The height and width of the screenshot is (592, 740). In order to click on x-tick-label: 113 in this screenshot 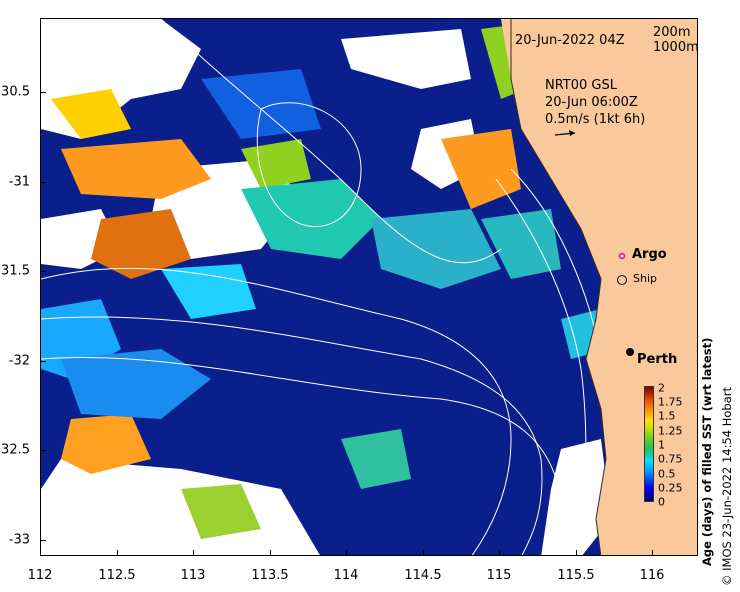, I will do `click(193, 575)`.